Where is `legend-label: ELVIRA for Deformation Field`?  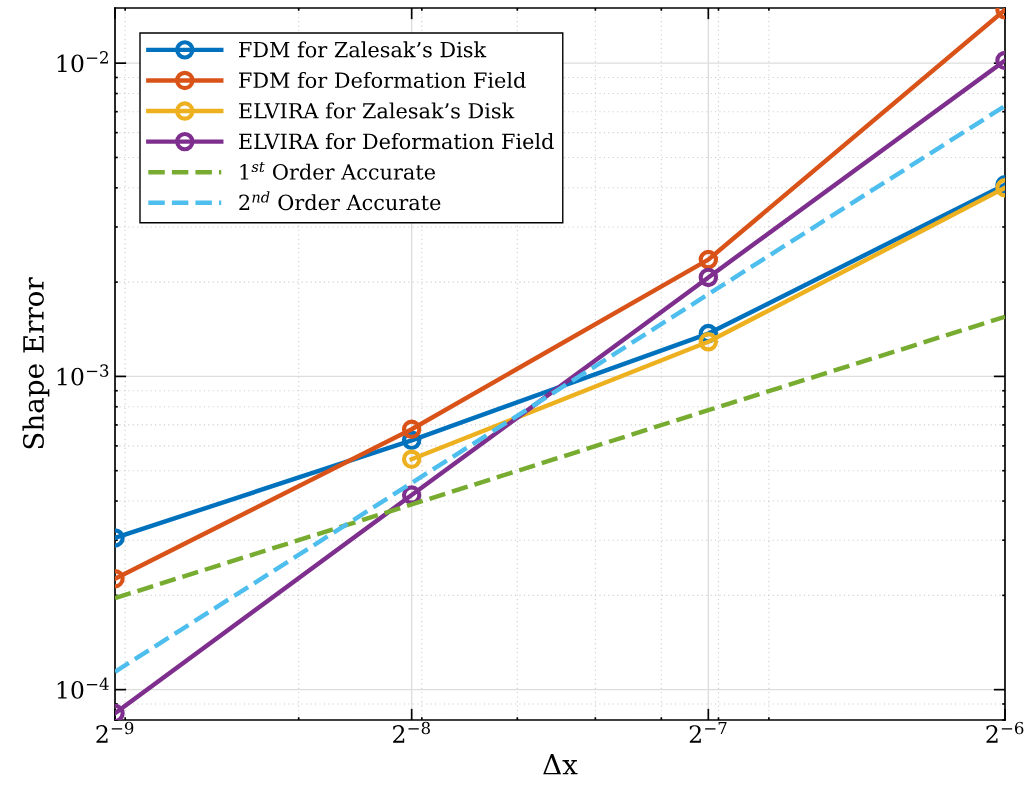
legend-label: ELVIRA for Deformation Field is located at coordinates (396, 141).